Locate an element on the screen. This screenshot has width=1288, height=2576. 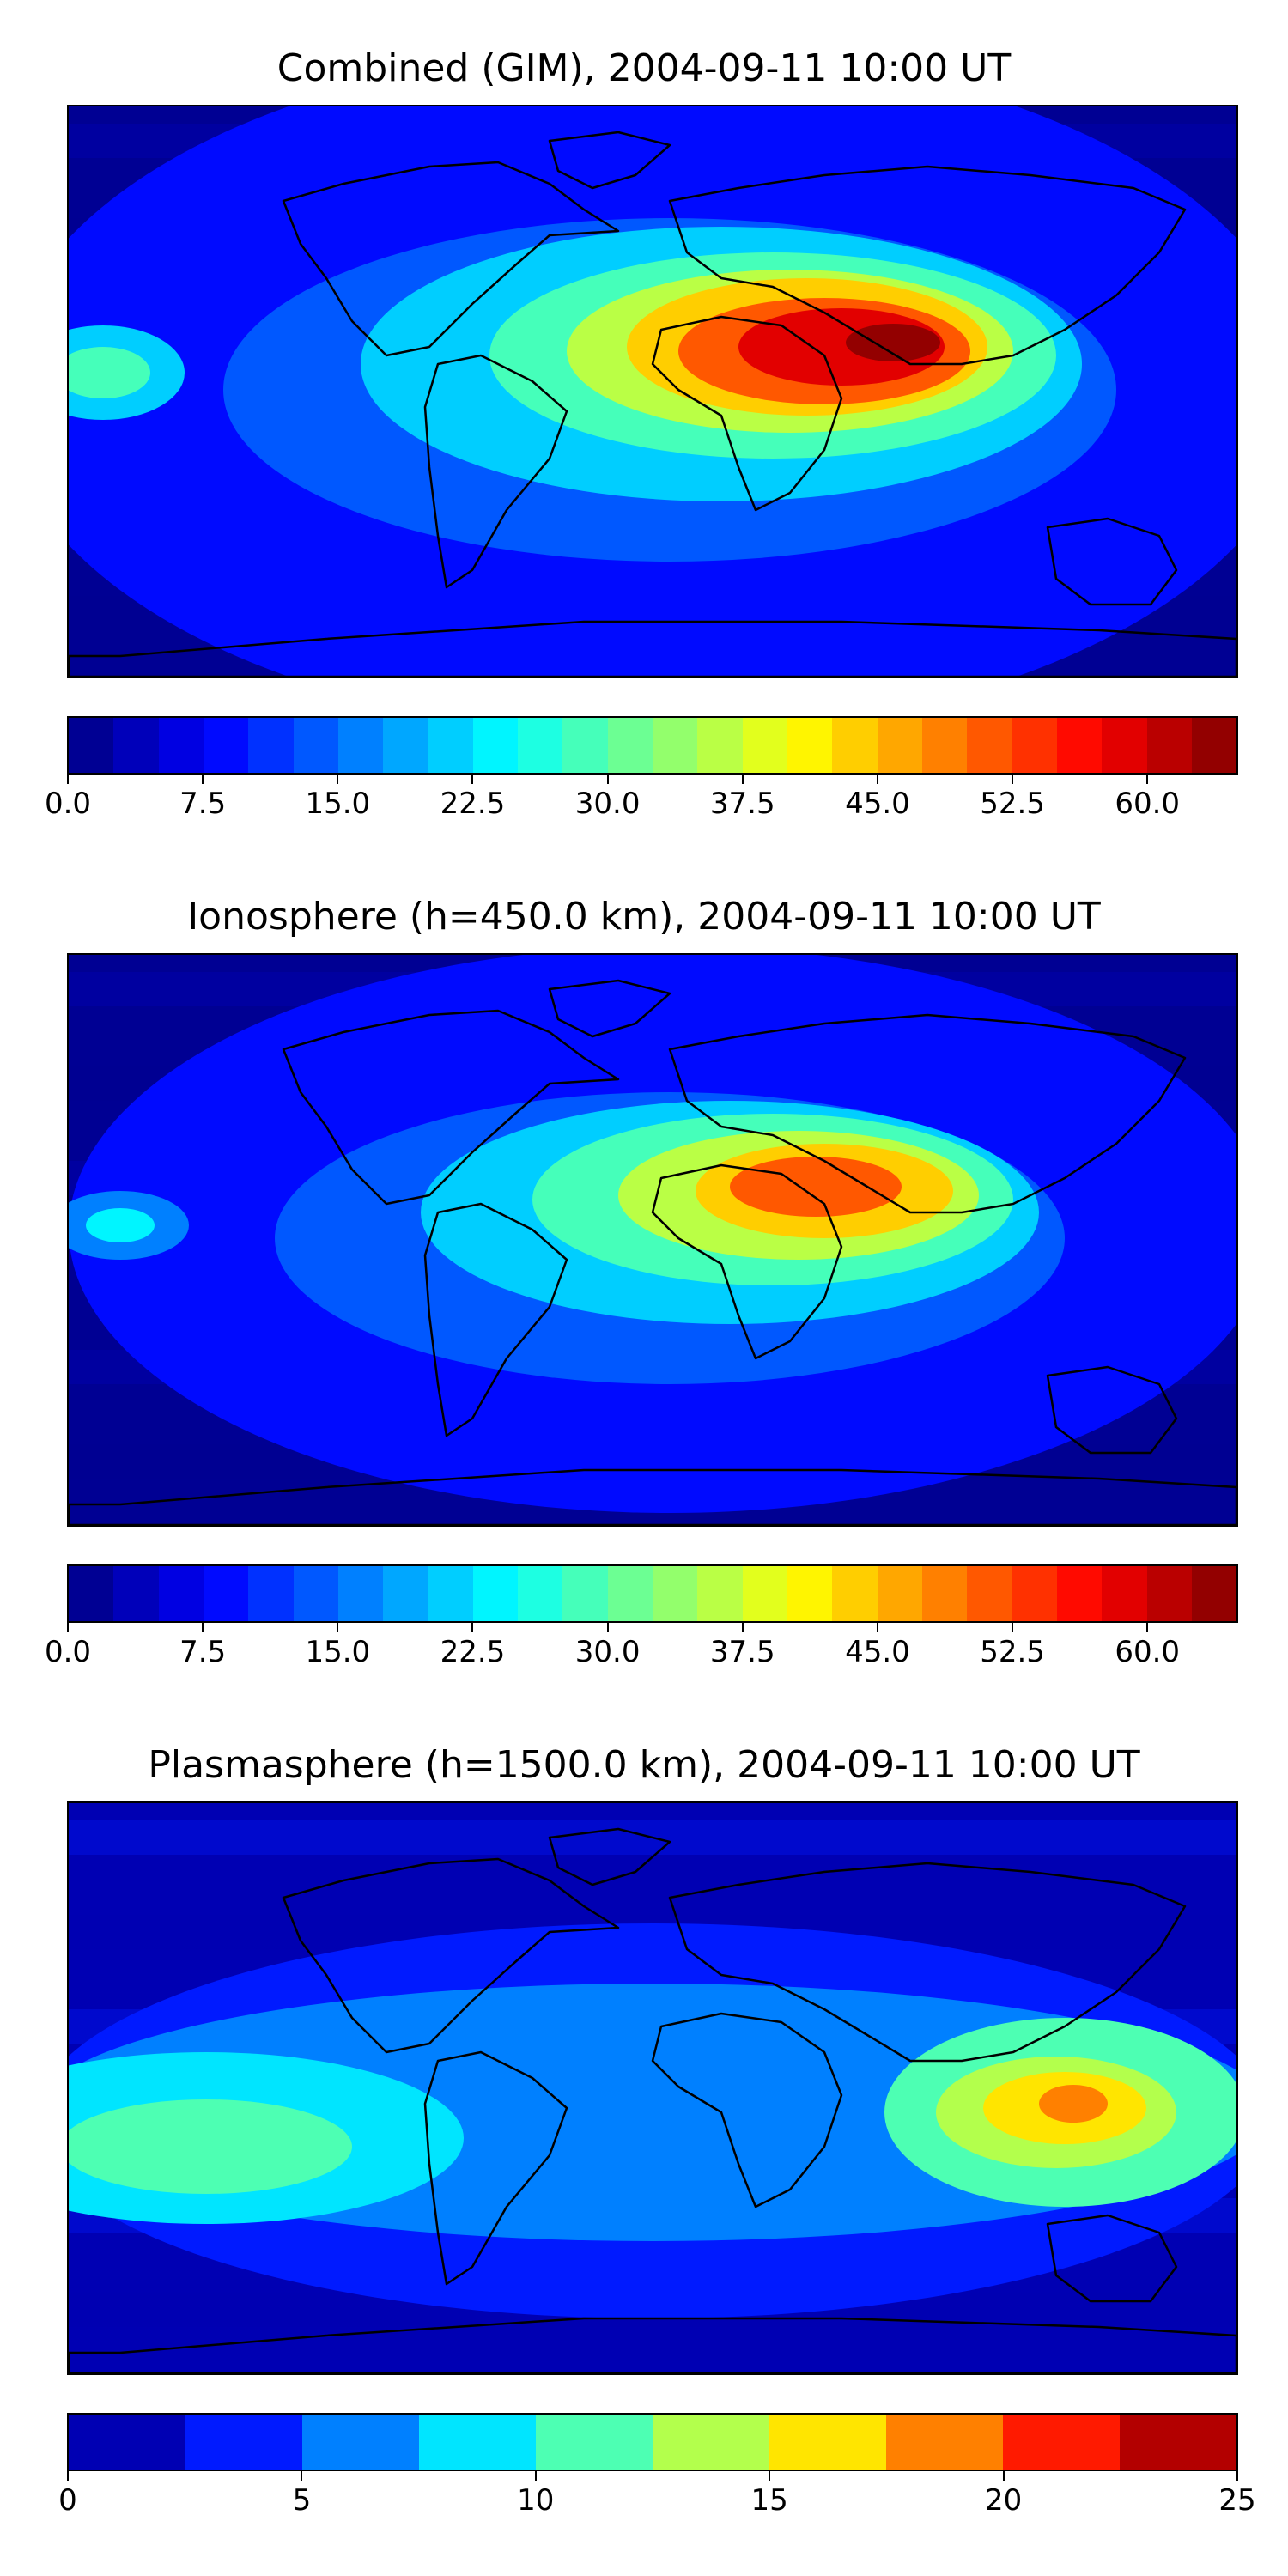
colorbar-combined is located at coordinates (652, 746).